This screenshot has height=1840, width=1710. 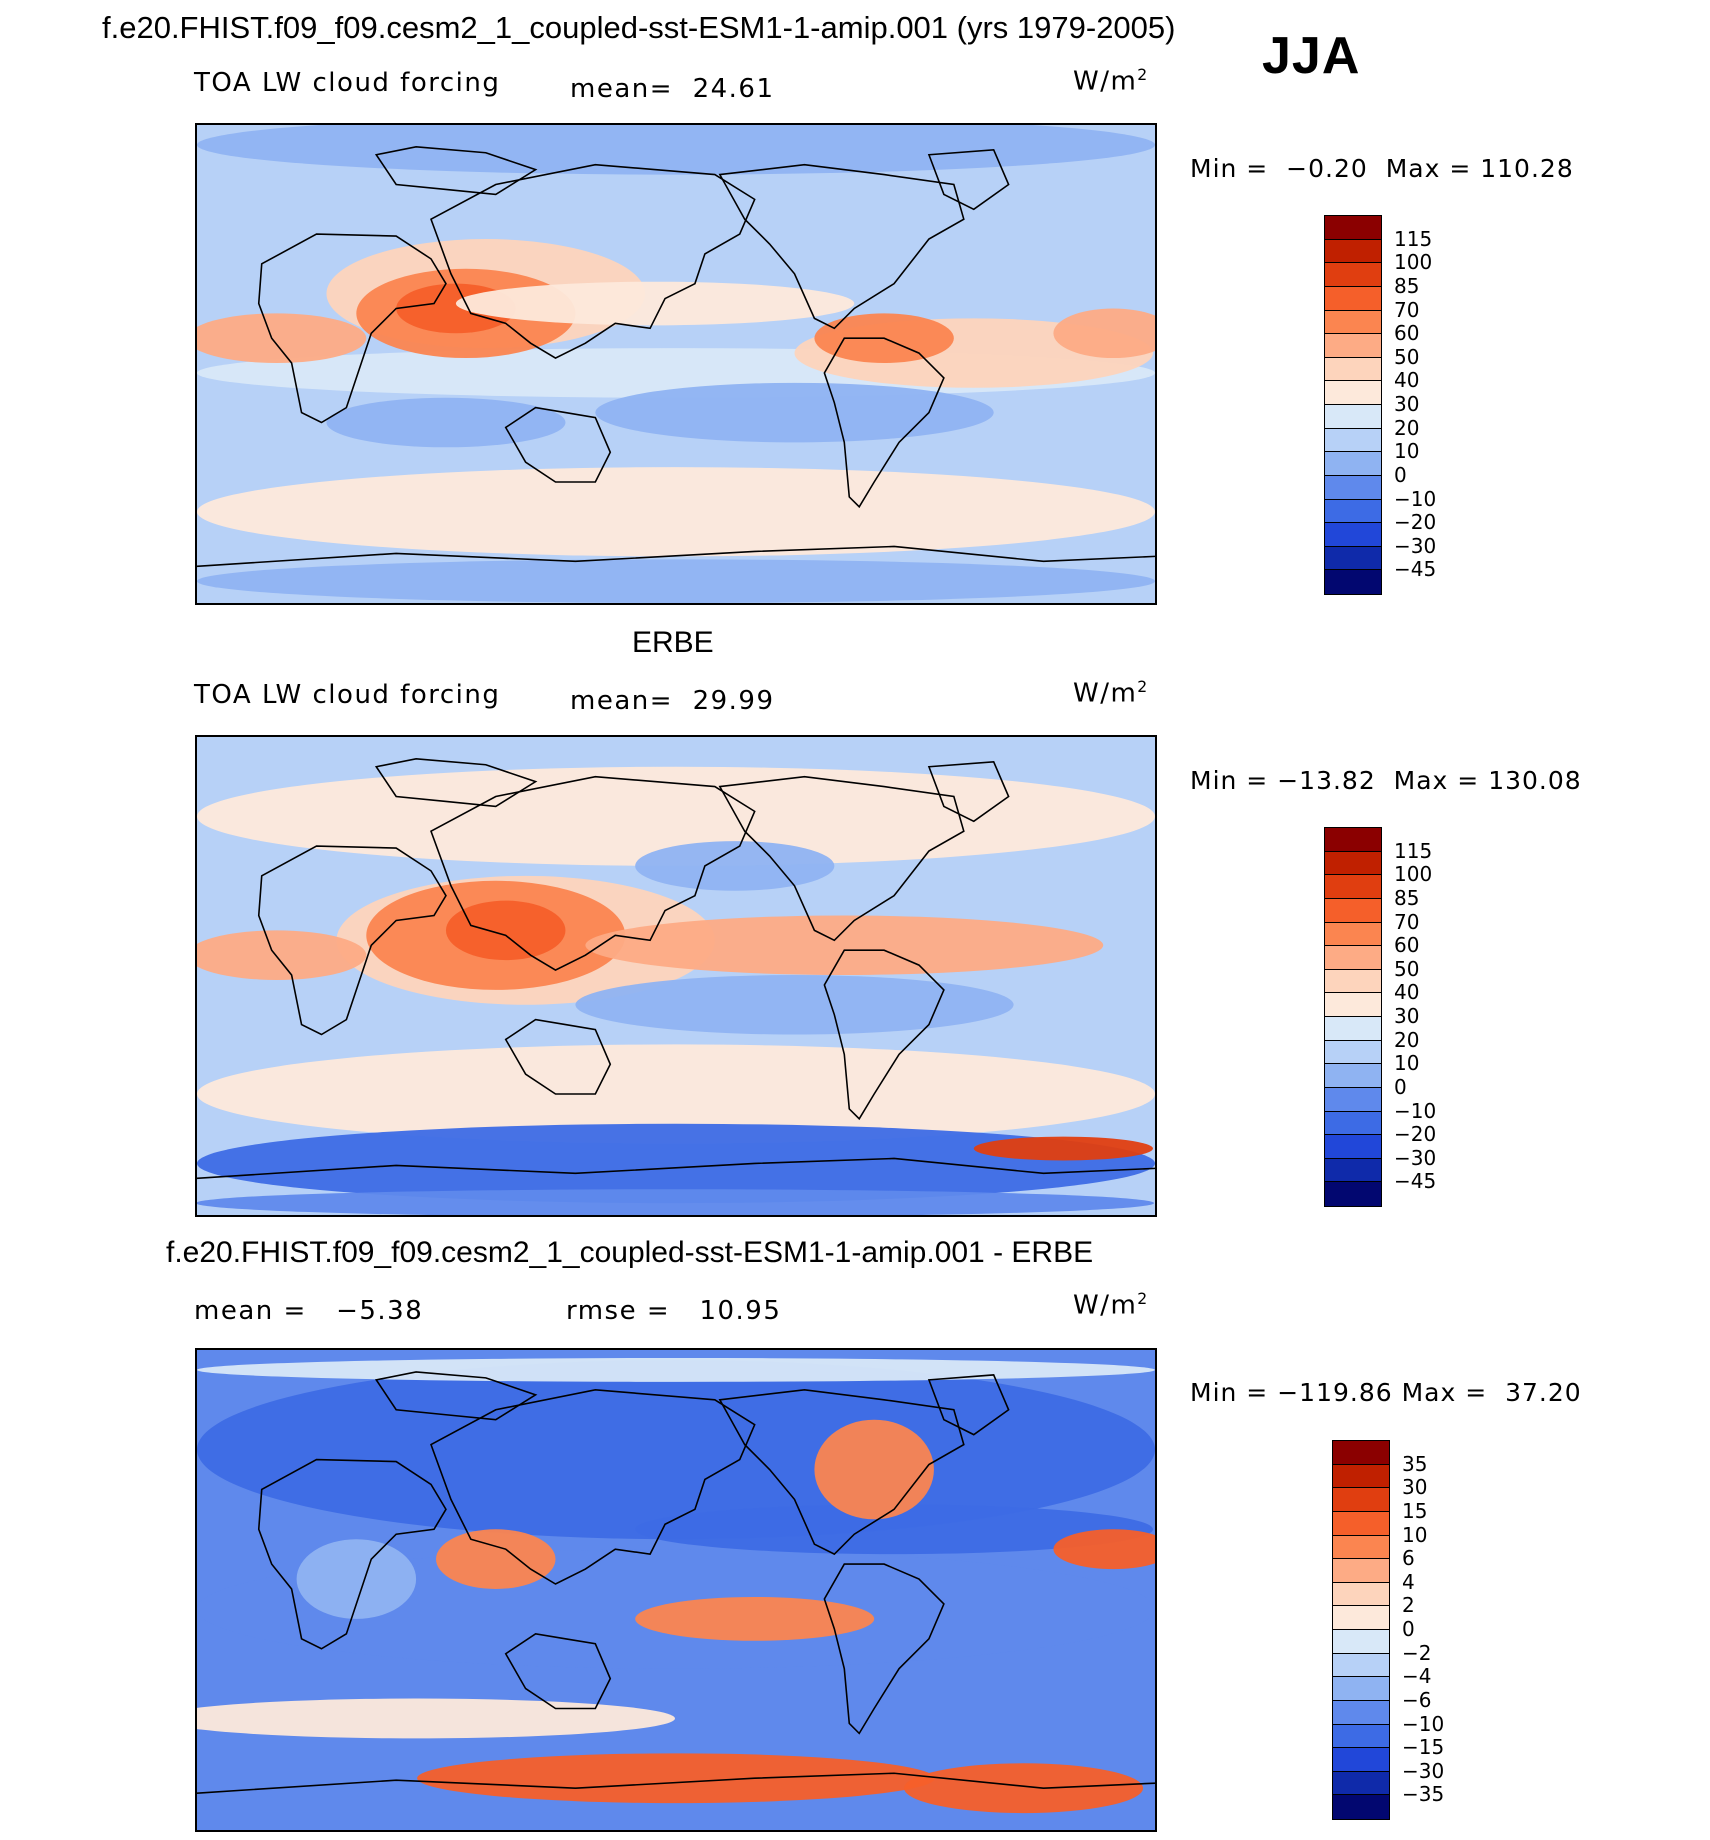 I want to click on colorbar-tick-label: 70, so click(x=1407, y=309).